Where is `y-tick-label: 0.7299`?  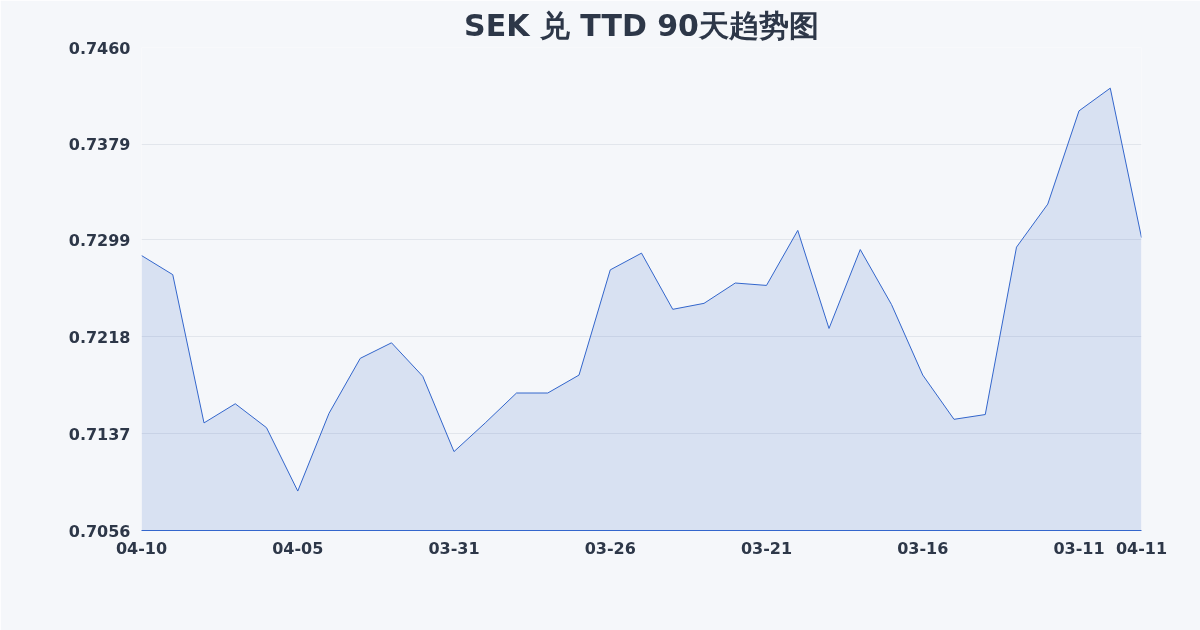 y-tick-label: 0.7299 is located at coordinates (99, 240).